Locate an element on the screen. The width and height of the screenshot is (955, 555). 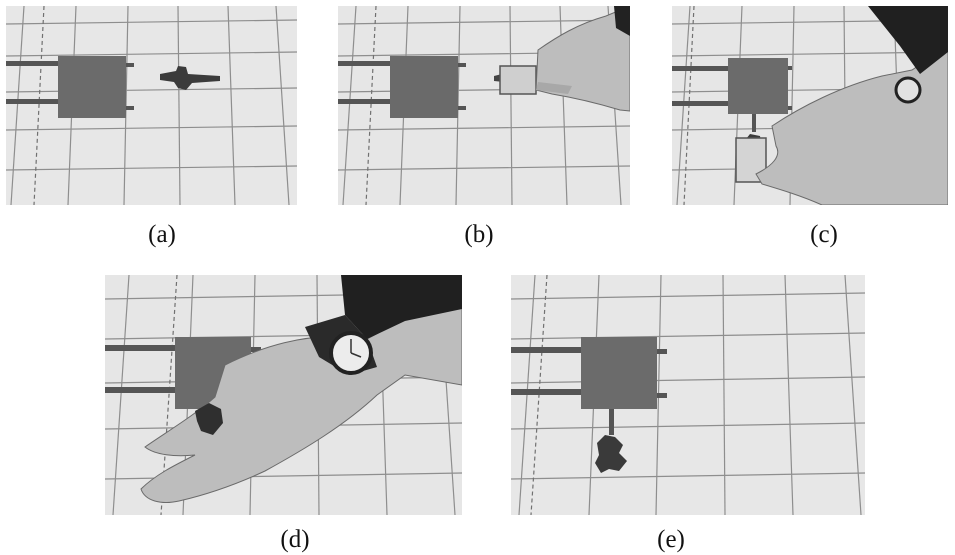
caption-b: (b) is located at coordinates (479, 234).